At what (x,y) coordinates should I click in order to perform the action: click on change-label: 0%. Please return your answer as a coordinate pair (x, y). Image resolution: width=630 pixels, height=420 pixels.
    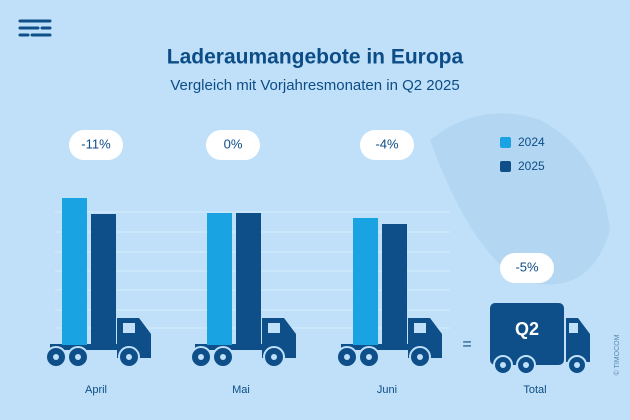
    Looking at the image, I should click on (233, 143).